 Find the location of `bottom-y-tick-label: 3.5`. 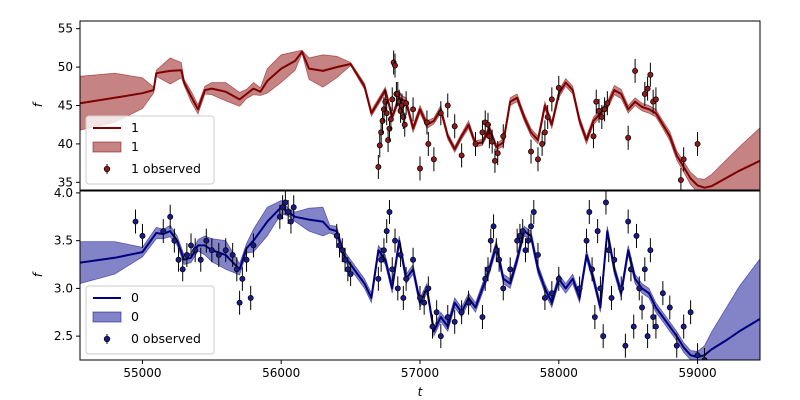

bottom-y-tick-label: 3.5 is located at coordinates (63, 241).